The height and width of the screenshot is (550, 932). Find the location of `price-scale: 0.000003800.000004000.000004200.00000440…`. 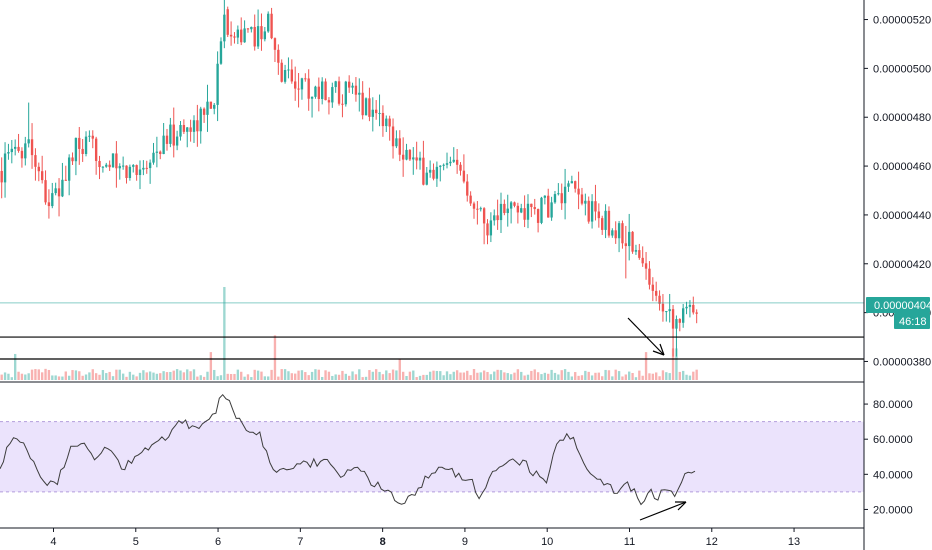

price-scale: 0.000003800.000004000.000004200.00000440… is located at coordinates (897, 275).